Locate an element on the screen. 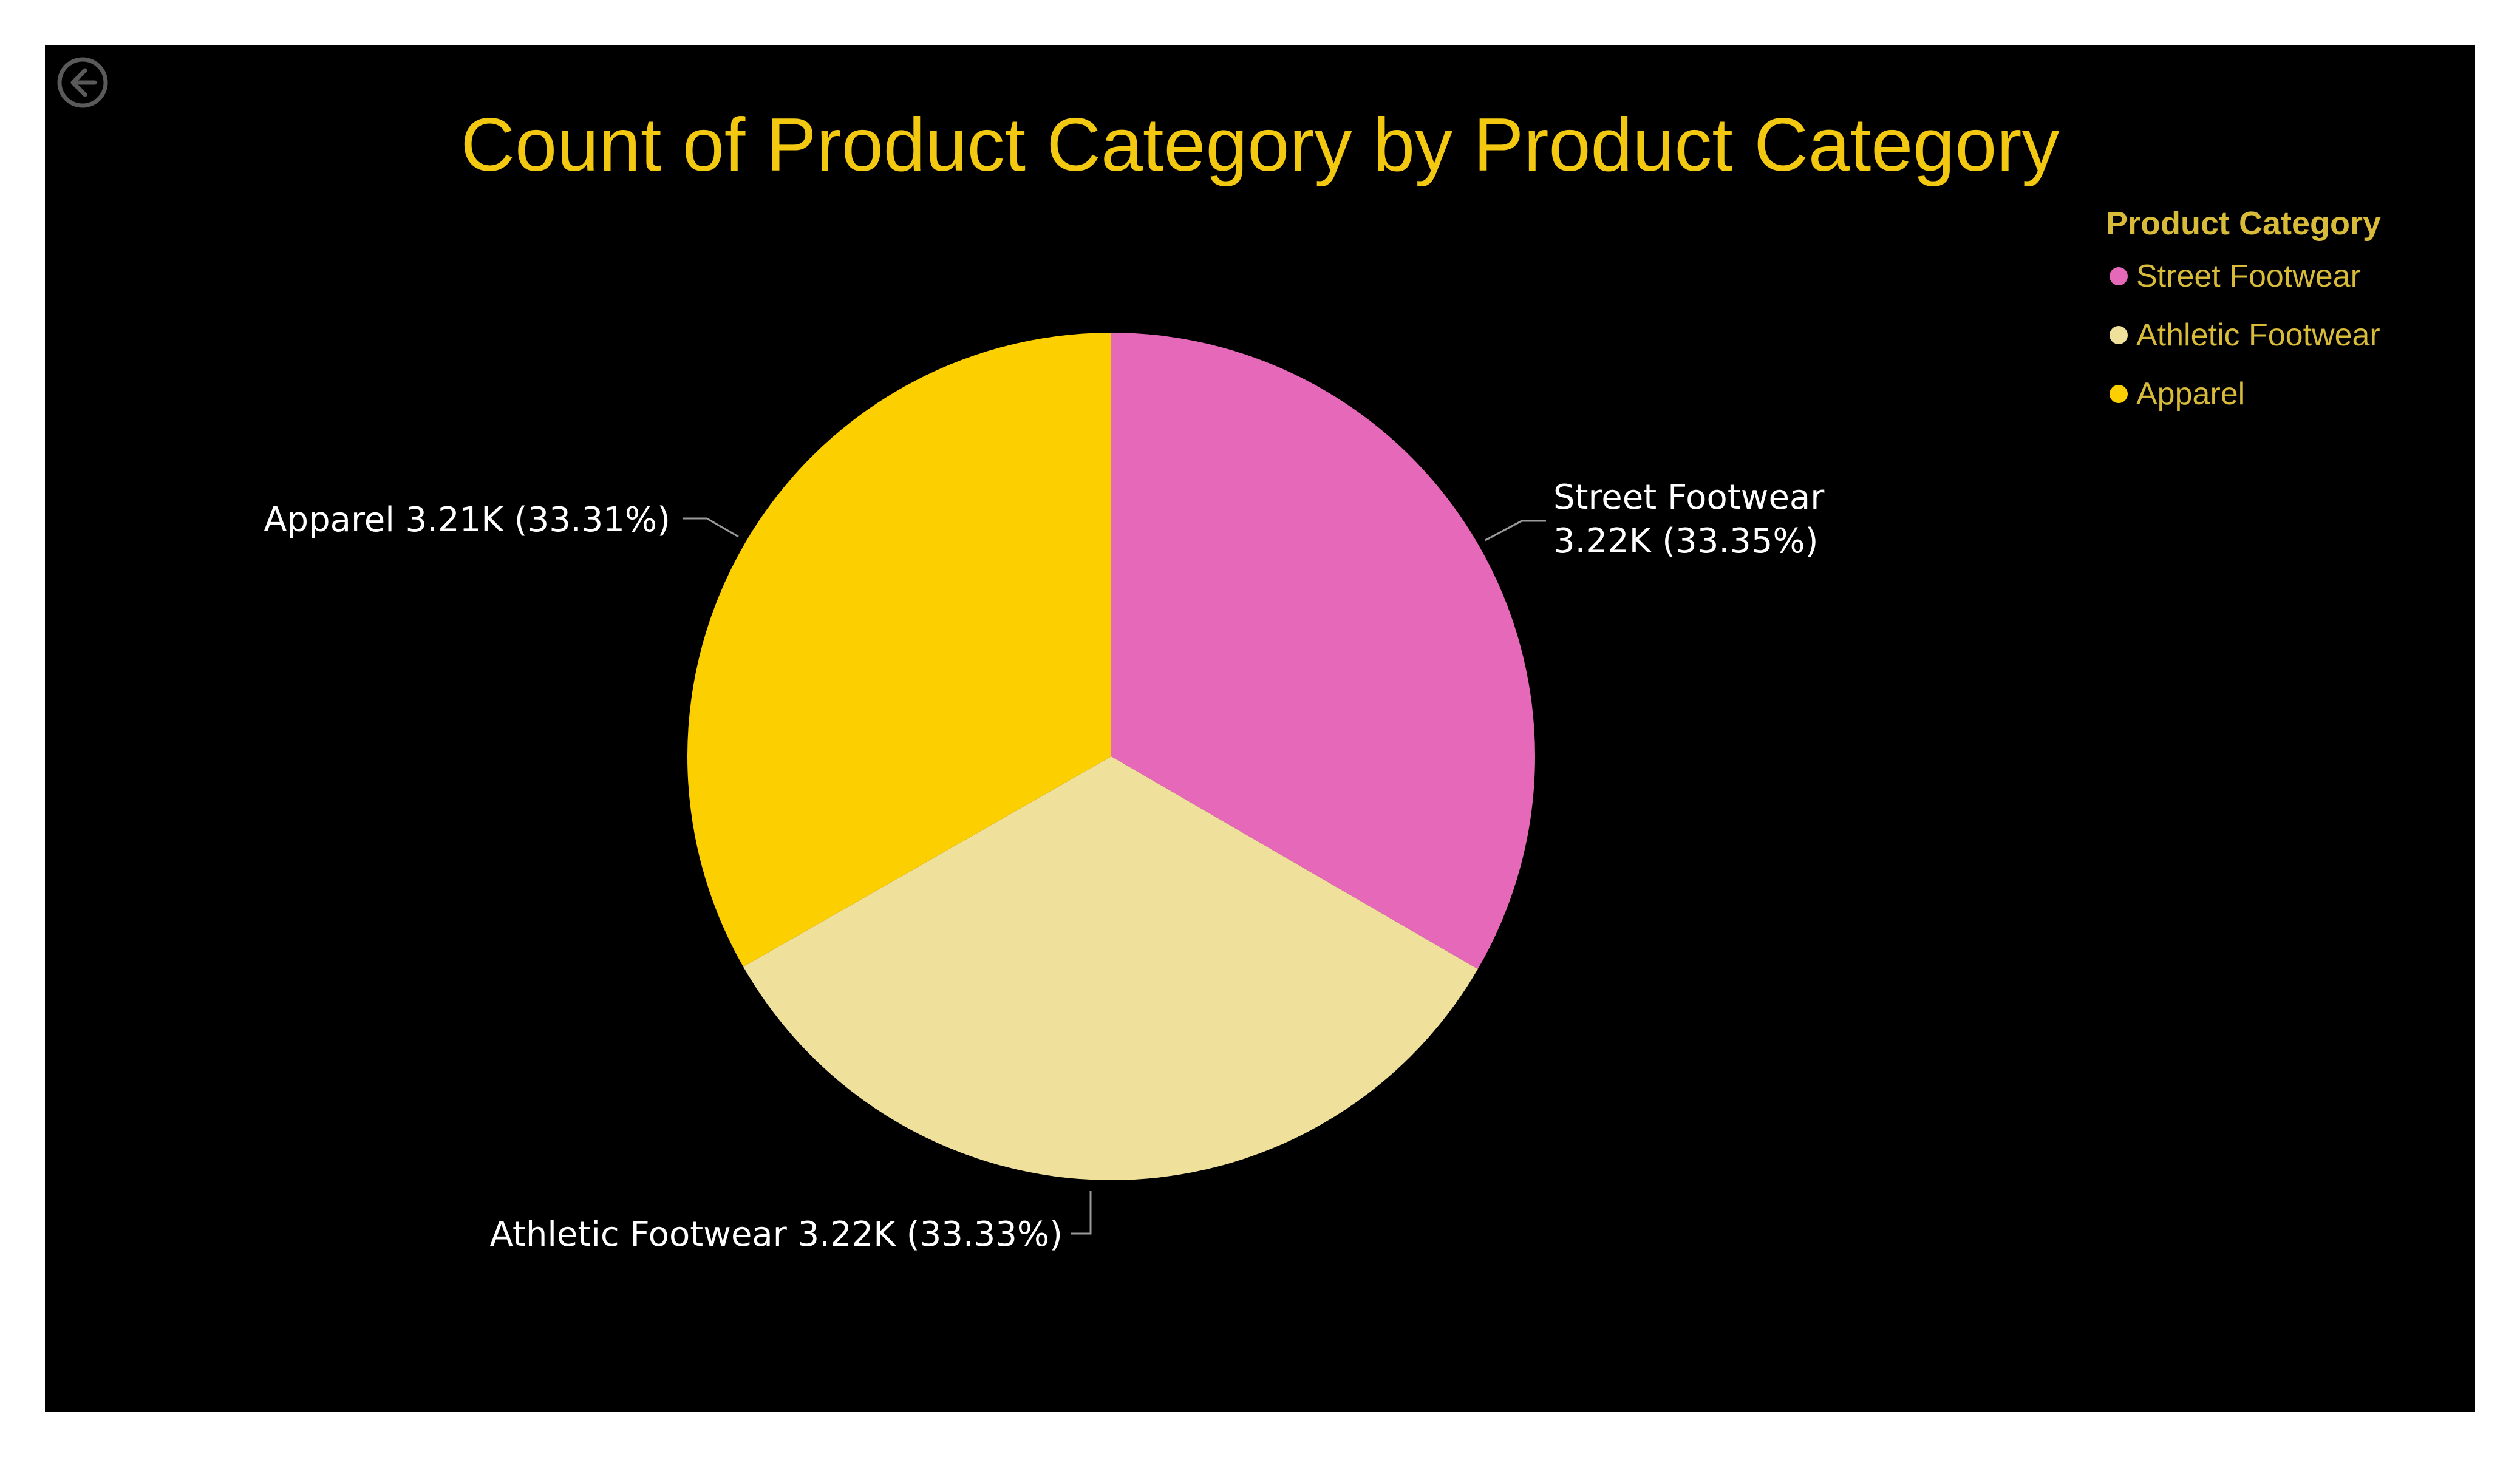  back-arrow-icon is located at coordinates (82, 82).